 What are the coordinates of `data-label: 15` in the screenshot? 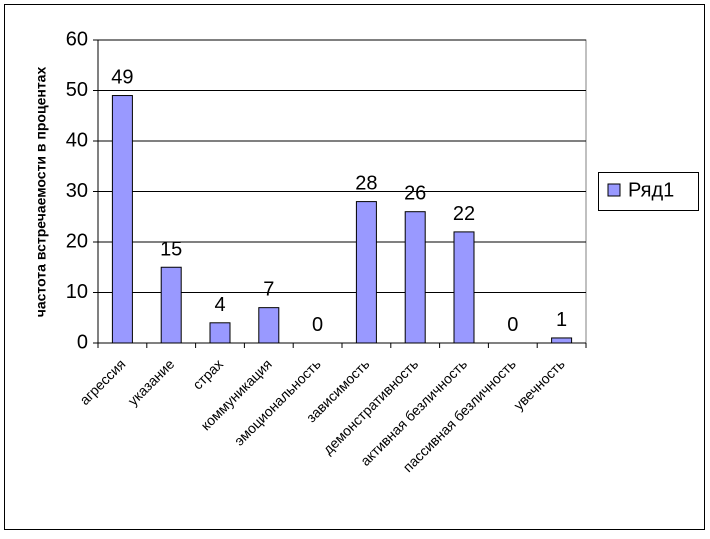 It's located at (171, 249).